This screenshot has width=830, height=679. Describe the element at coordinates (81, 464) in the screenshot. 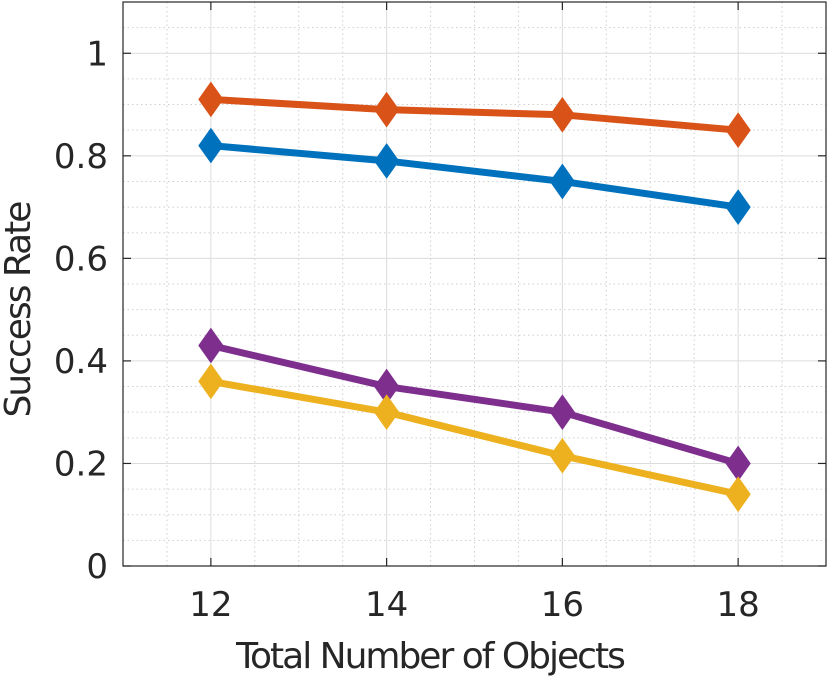

I see `y-tick-label: 0.2` at that location.